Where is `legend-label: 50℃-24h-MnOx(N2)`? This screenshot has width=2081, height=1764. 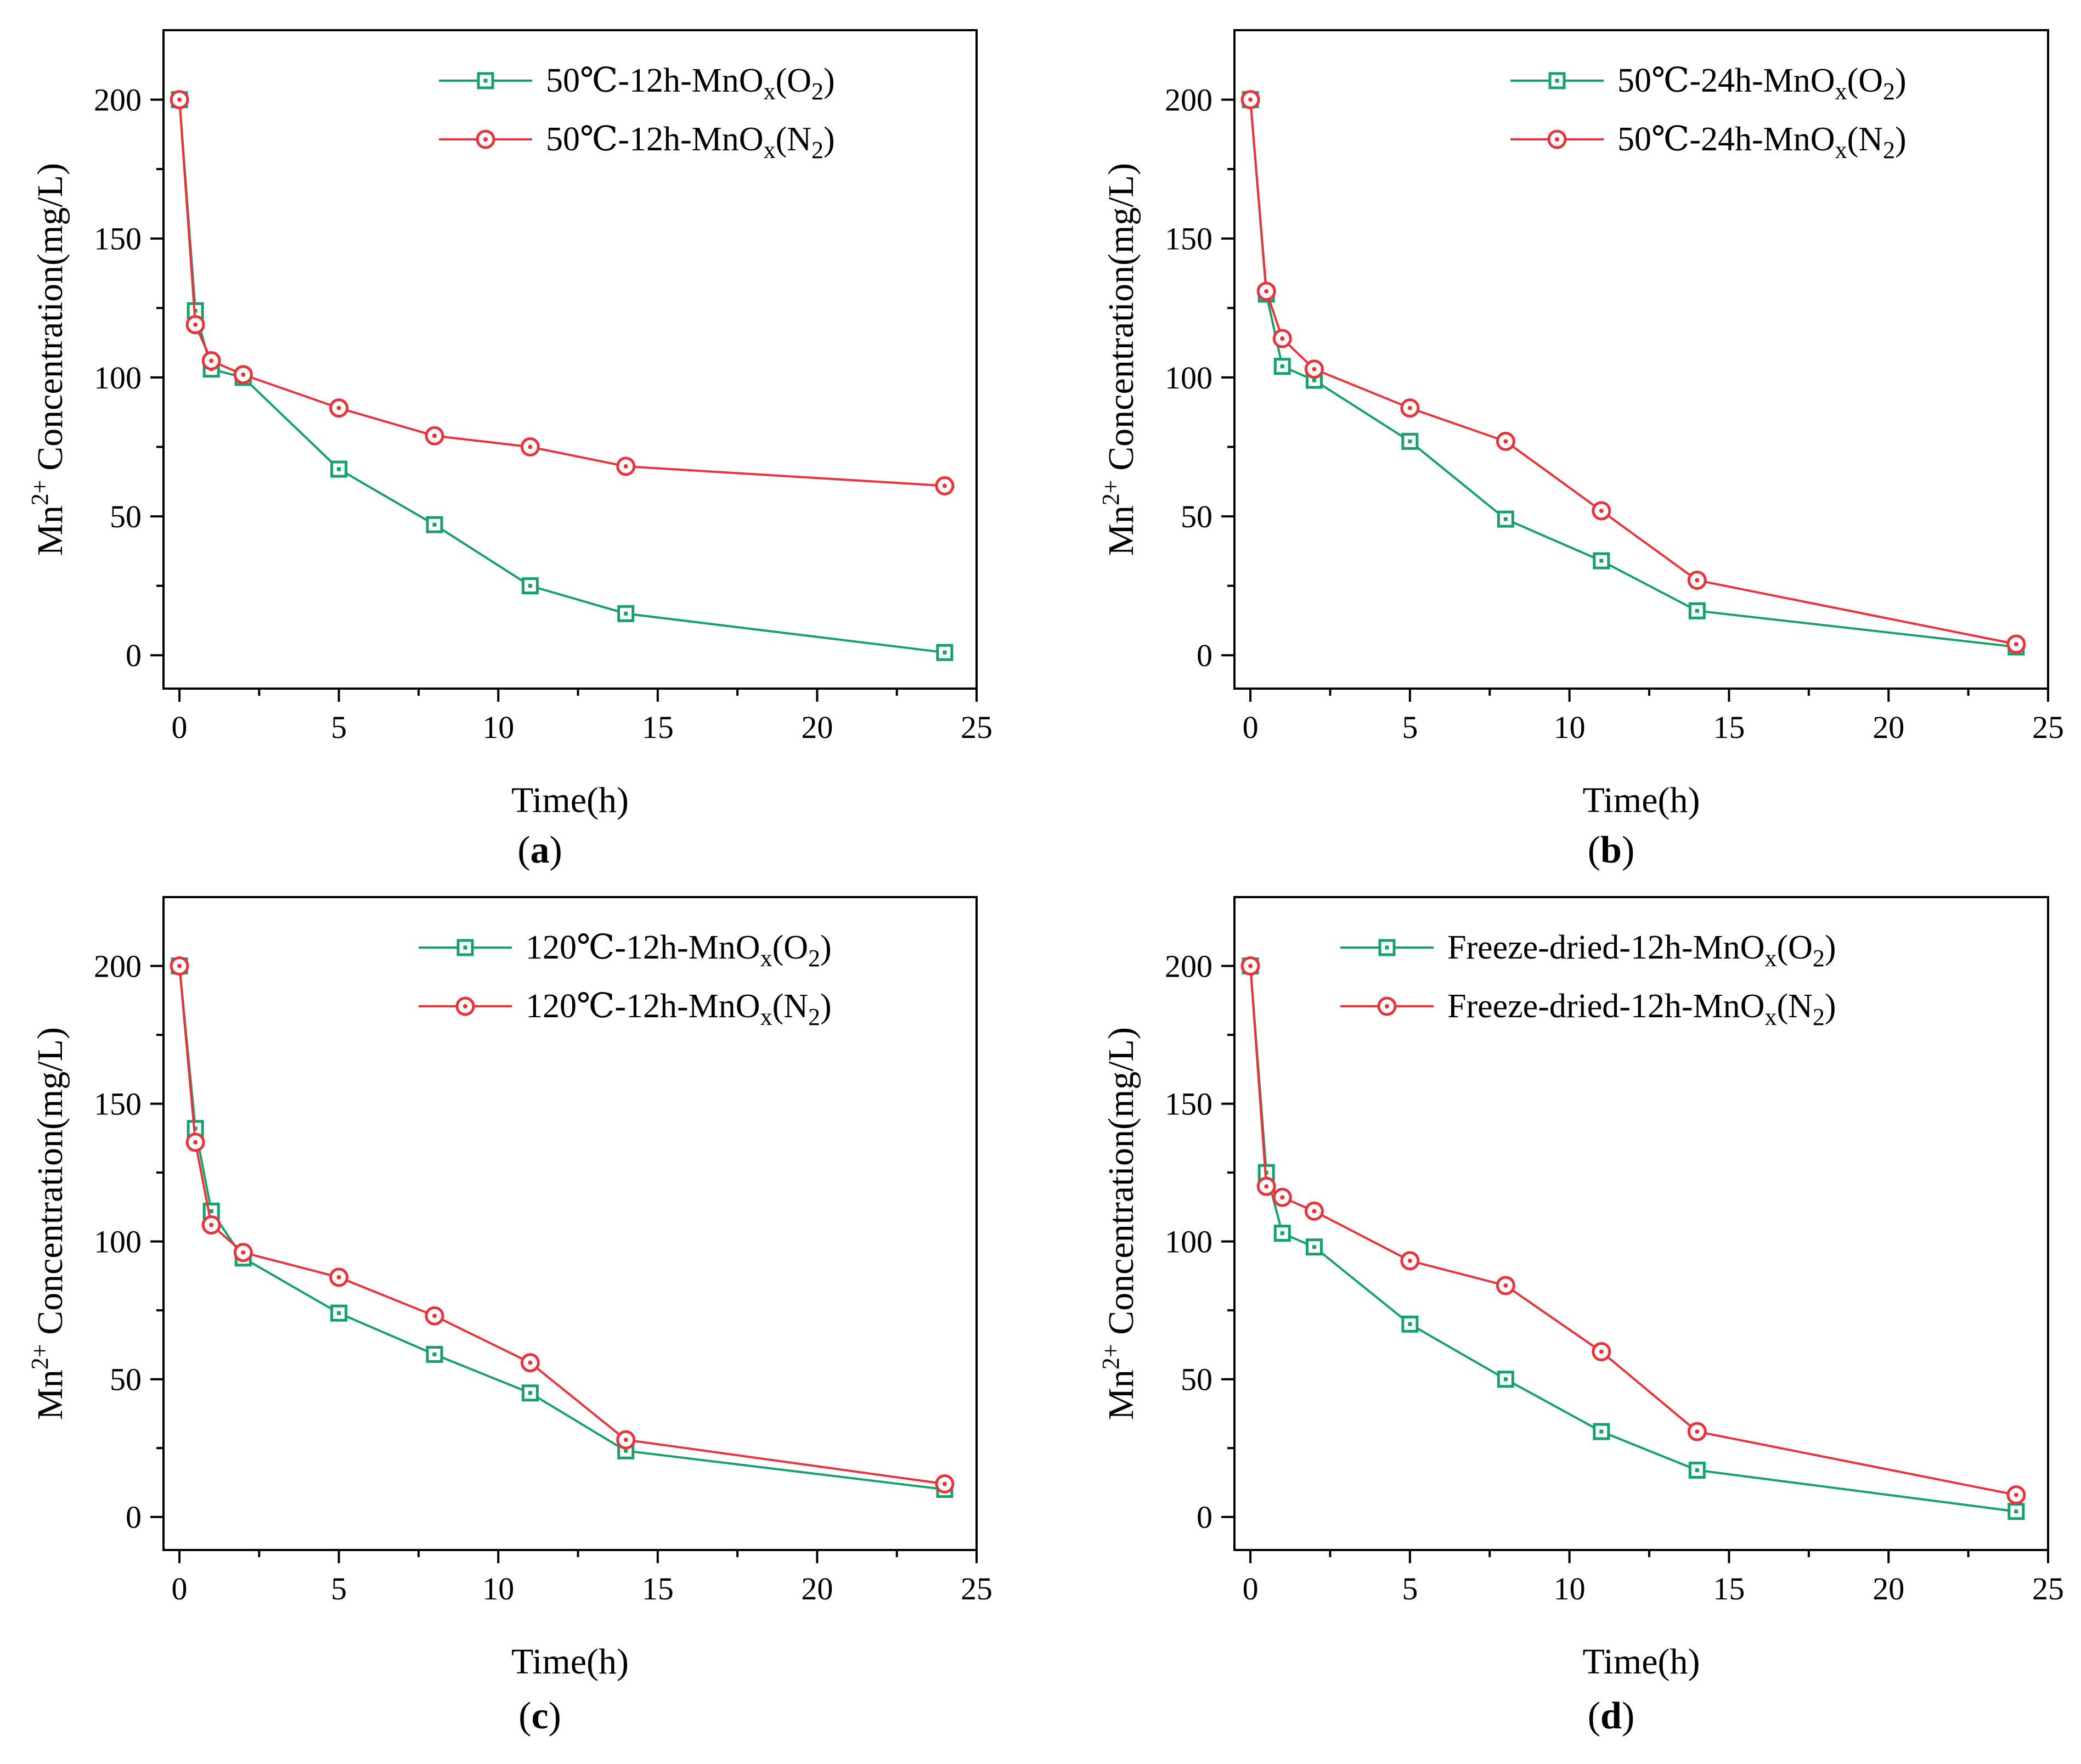 legend-label: 50℃-24h-MnOx(N2) is located at coordinates (1762, 142).